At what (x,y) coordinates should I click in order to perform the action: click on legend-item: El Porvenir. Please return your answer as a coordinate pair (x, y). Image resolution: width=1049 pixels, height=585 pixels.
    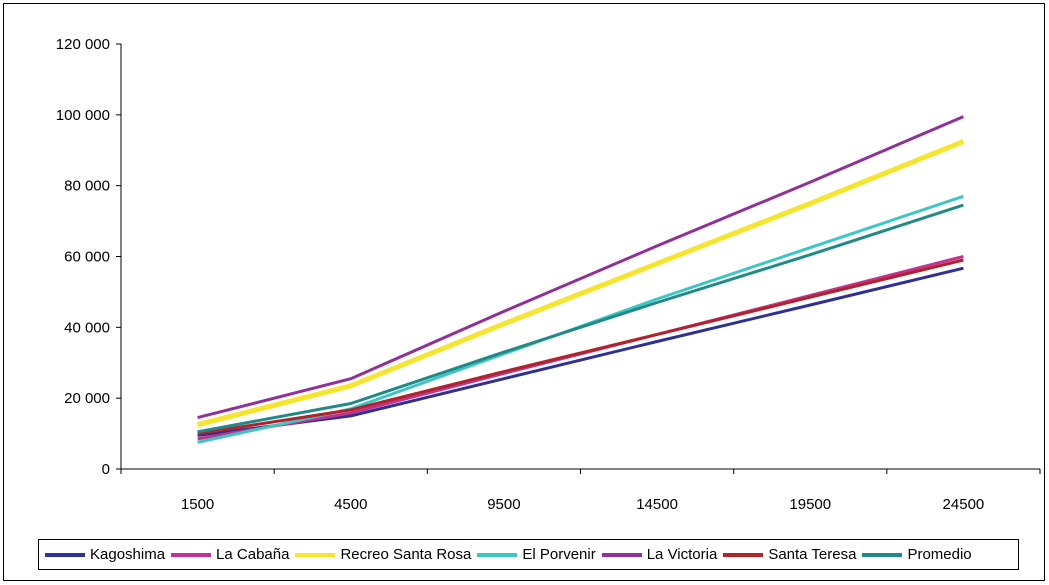
    Looking at the image, I should click on (536, 554).